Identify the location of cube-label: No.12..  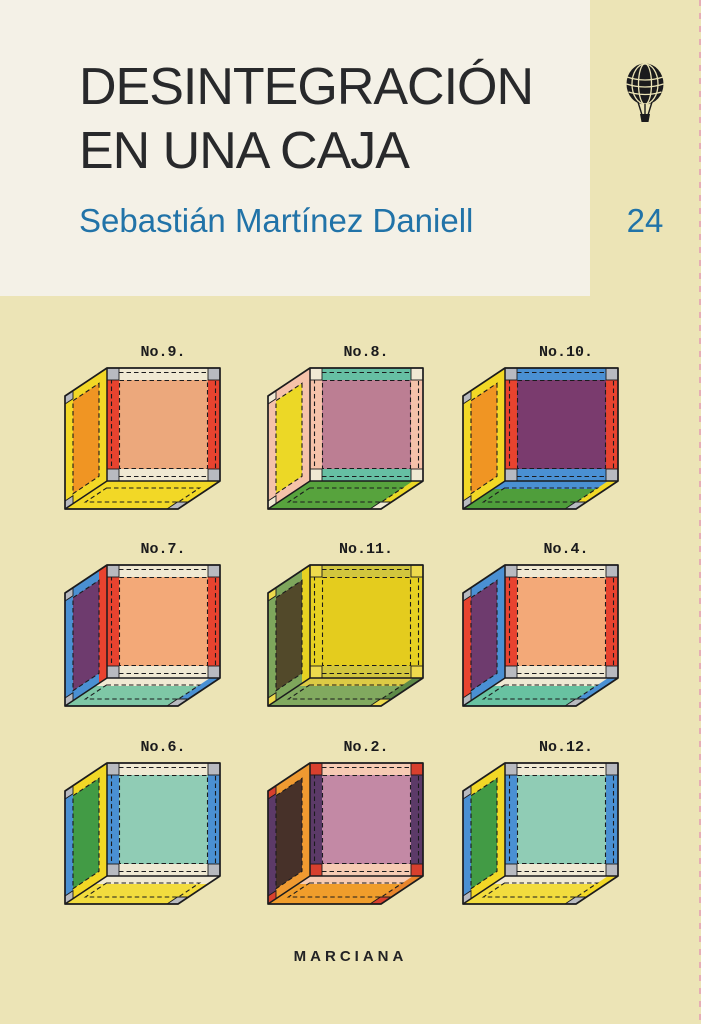
(565, 747).